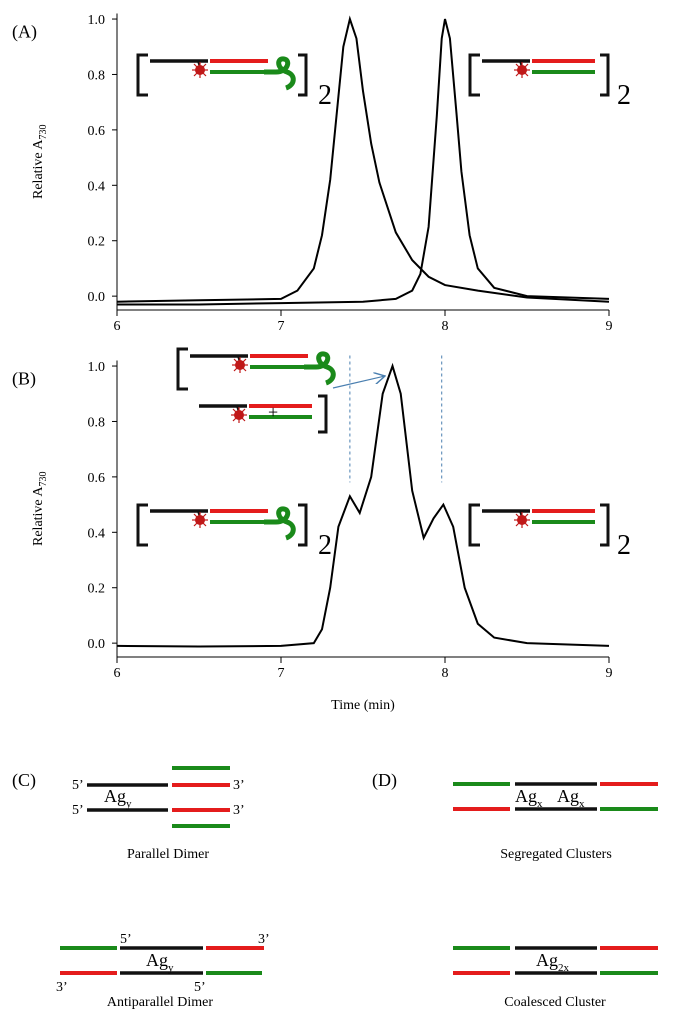 This screenshot has height=1025, width=683. What do you see at coordinates (358, 382) in the screenshot?
I see `arrow` at bounding box center [358, 382].